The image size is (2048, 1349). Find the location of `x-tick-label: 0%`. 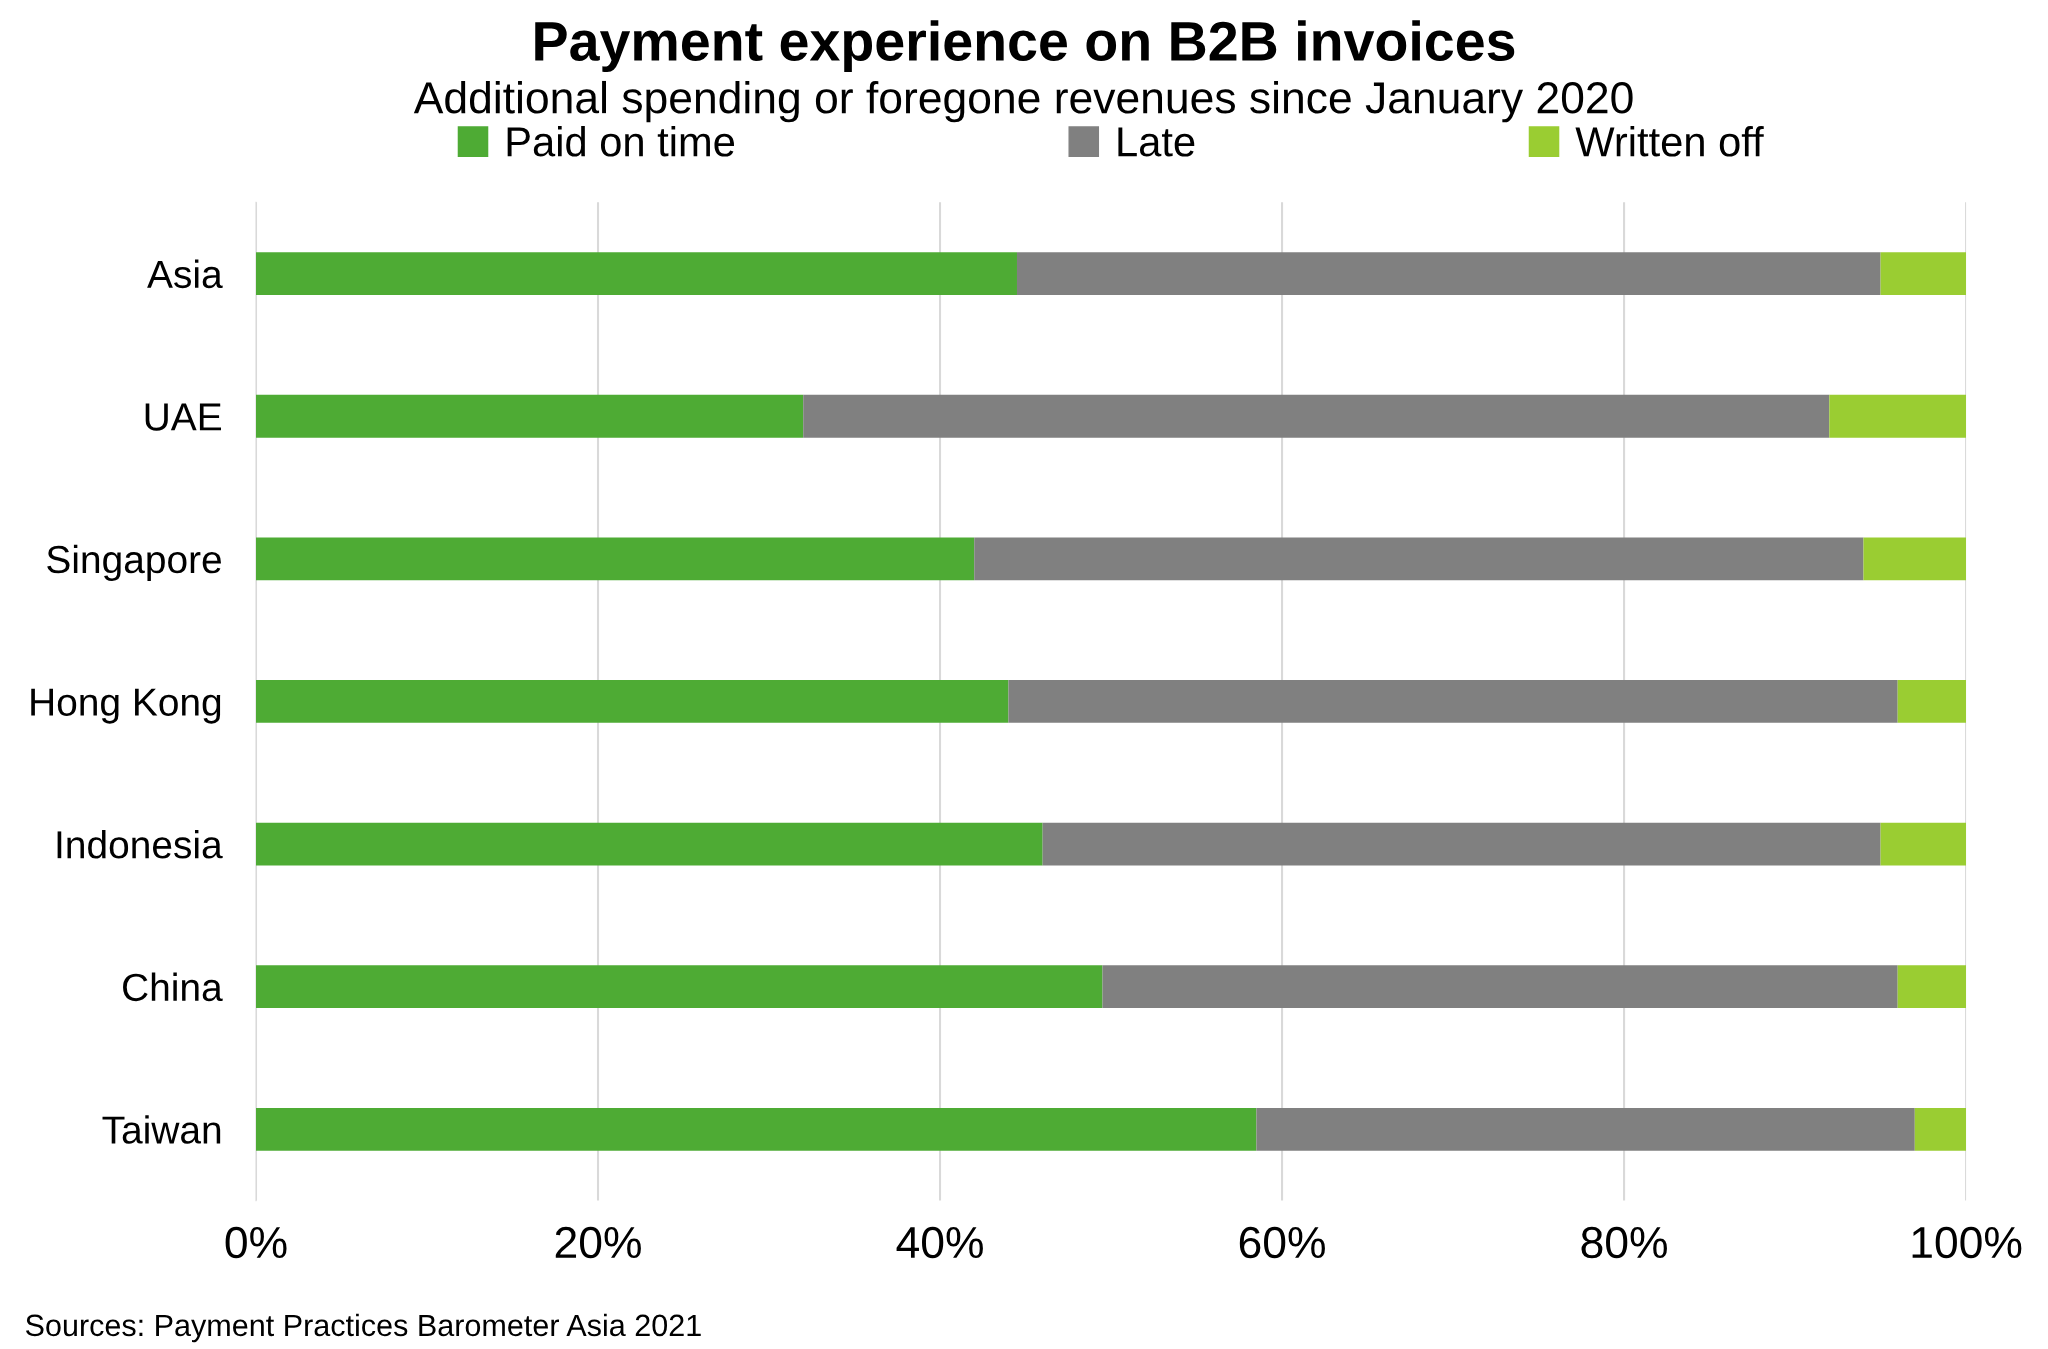

x-tick-label: 0% is located at coordinates (256, 1242).